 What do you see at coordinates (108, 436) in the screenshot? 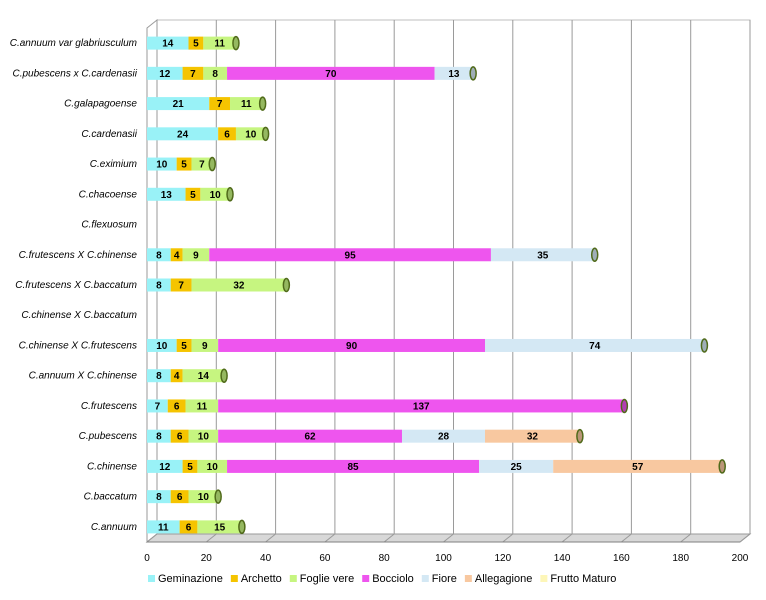
I see `category-label: C.pubescens` at bounding box center [108, 436].